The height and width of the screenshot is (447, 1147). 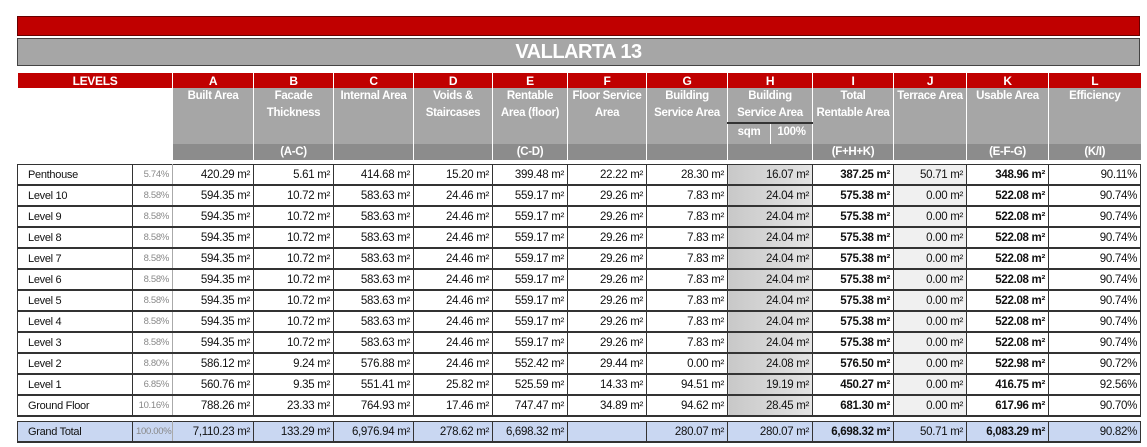 I want to click on cell-value: 28.30 m², so click(x=687, y=175).